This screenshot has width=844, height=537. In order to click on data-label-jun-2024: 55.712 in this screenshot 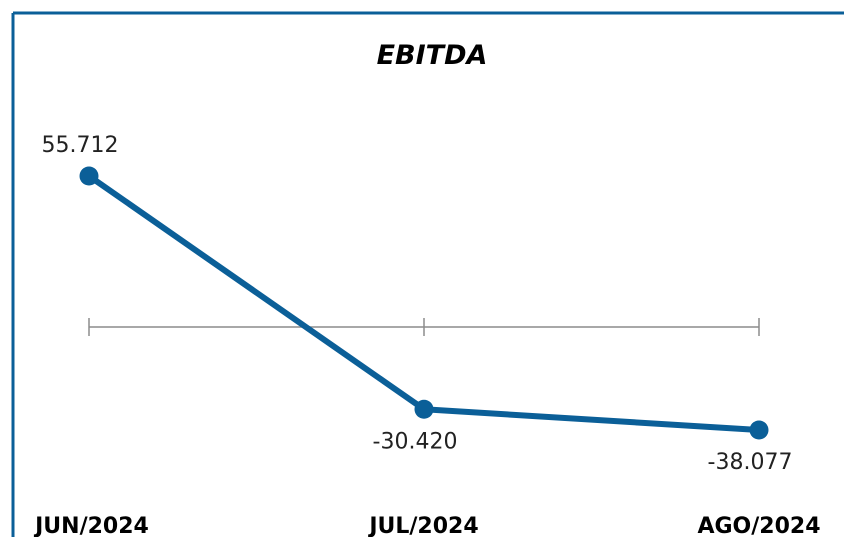, I will do `click(80, 145)`.